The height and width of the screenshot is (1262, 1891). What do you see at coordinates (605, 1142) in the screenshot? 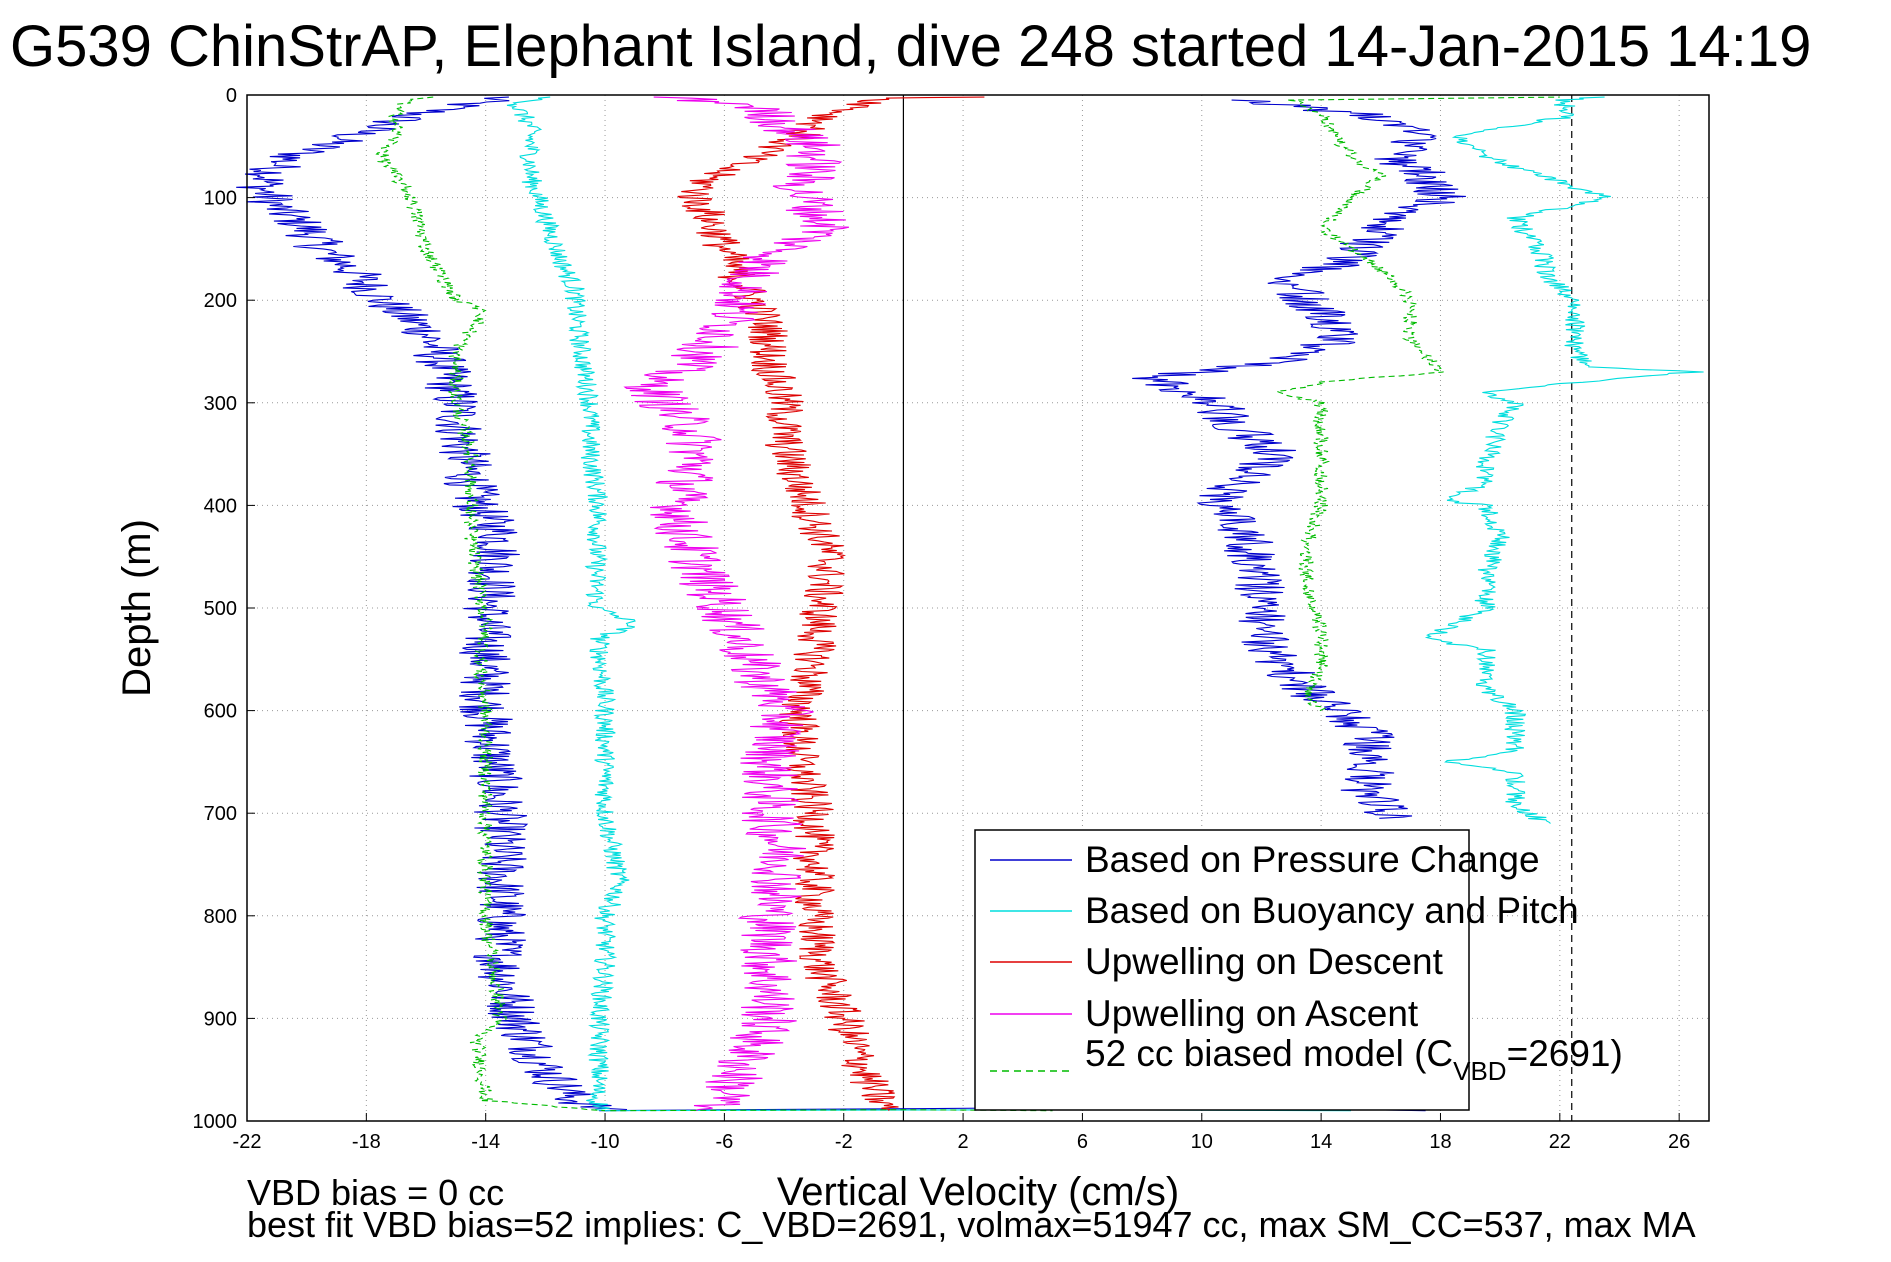
I see `x-tick-label: -10` at bounding box center [605, 1142].